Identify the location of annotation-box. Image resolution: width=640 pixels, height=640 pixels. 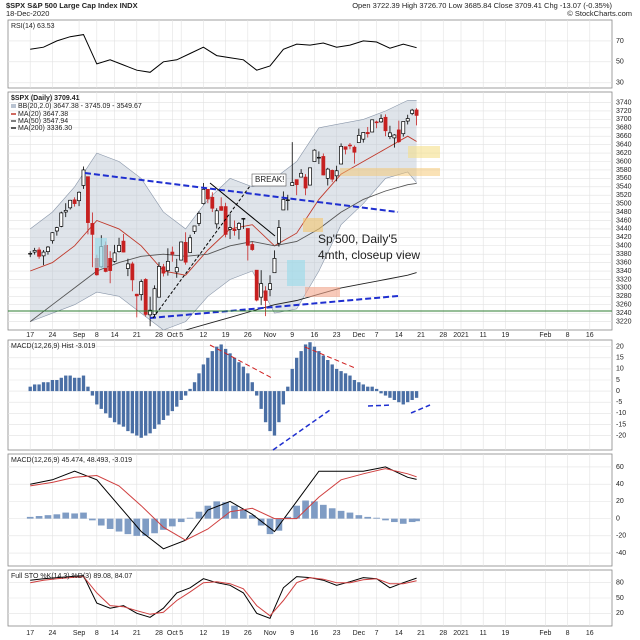
(269, 180).